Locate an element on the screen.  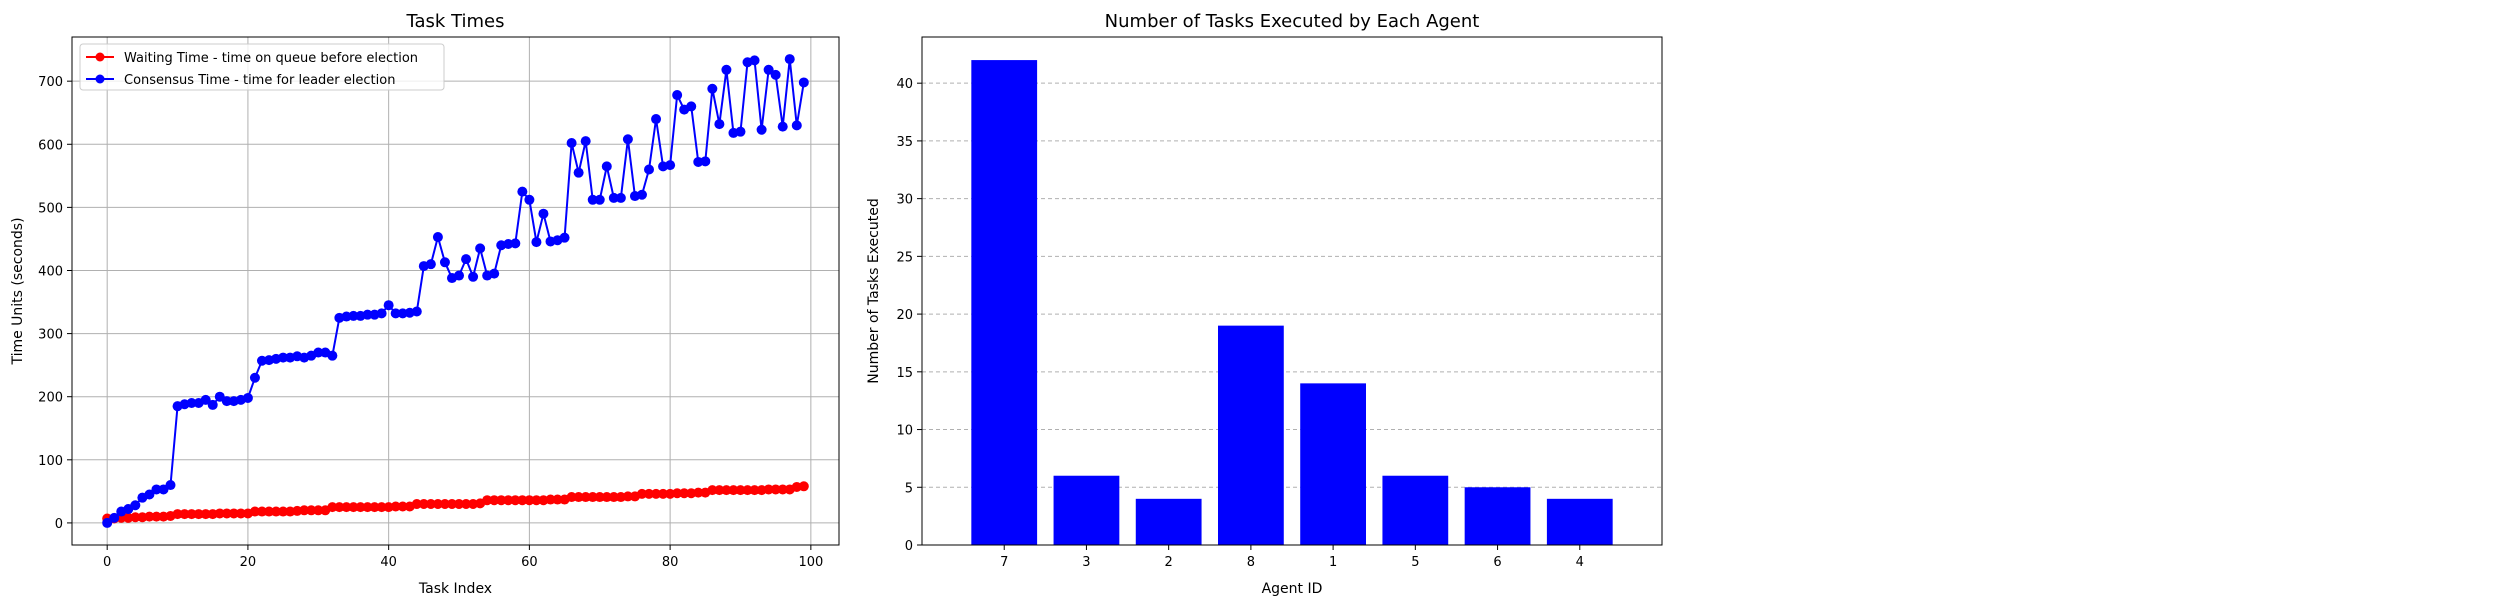
y-tick-label: 500 is located at coordinates (50, 208).